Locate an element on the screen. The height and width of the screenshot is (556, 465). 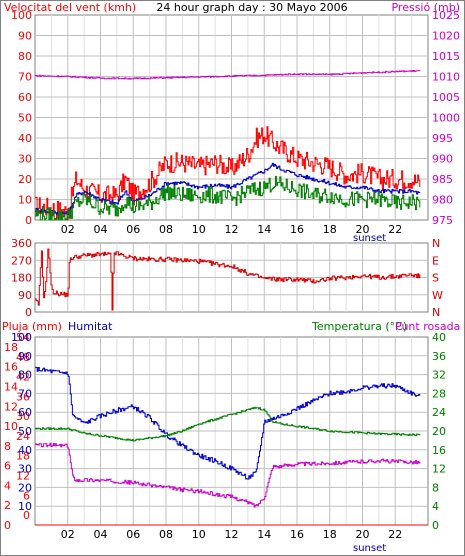
rain-tick-label: 54 is located at coordinates (23, 337).